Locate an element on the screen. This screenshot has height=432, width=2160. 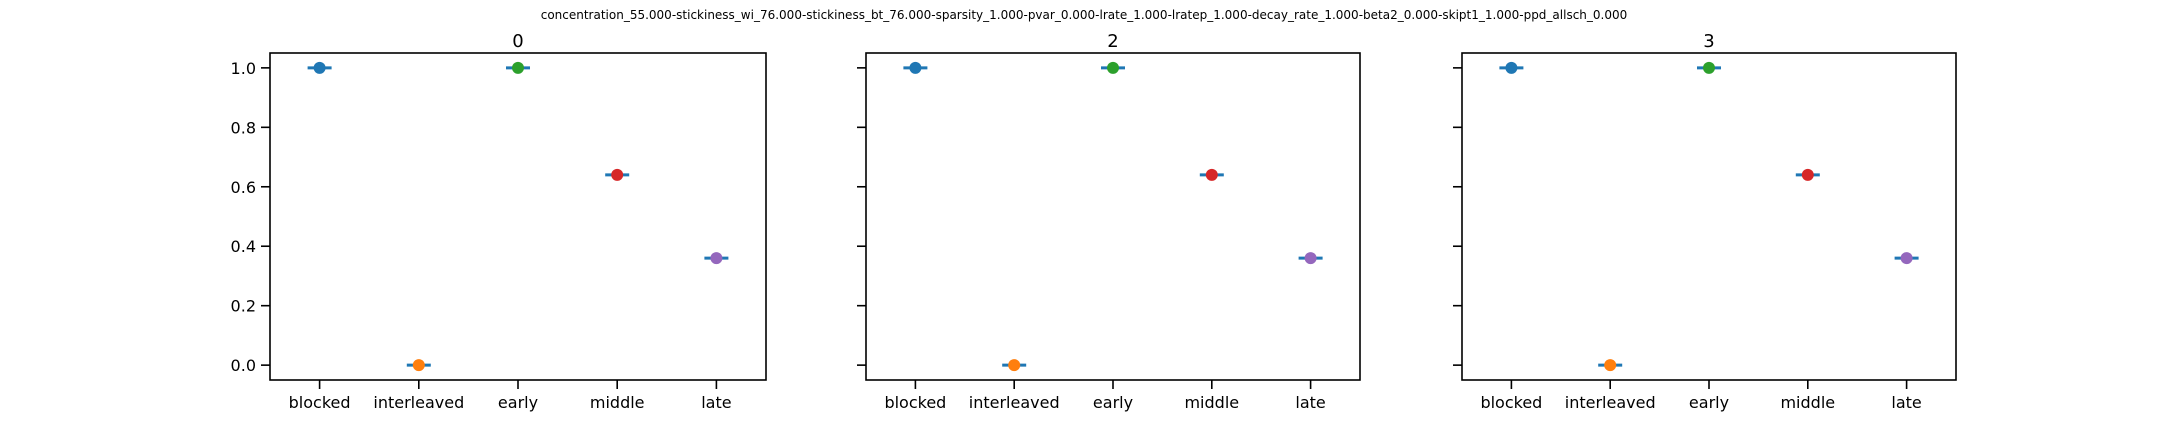
subplot-title: 0 is located at coordinates (517, 41).